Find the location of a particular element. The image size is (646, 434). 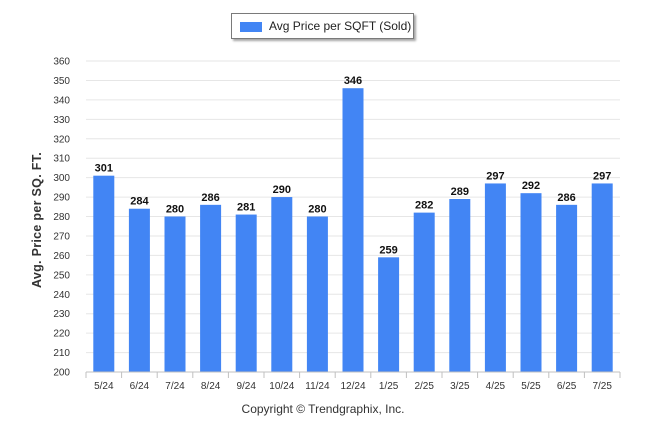

y-tick-label: 290 is located at coordinates (61, 198).